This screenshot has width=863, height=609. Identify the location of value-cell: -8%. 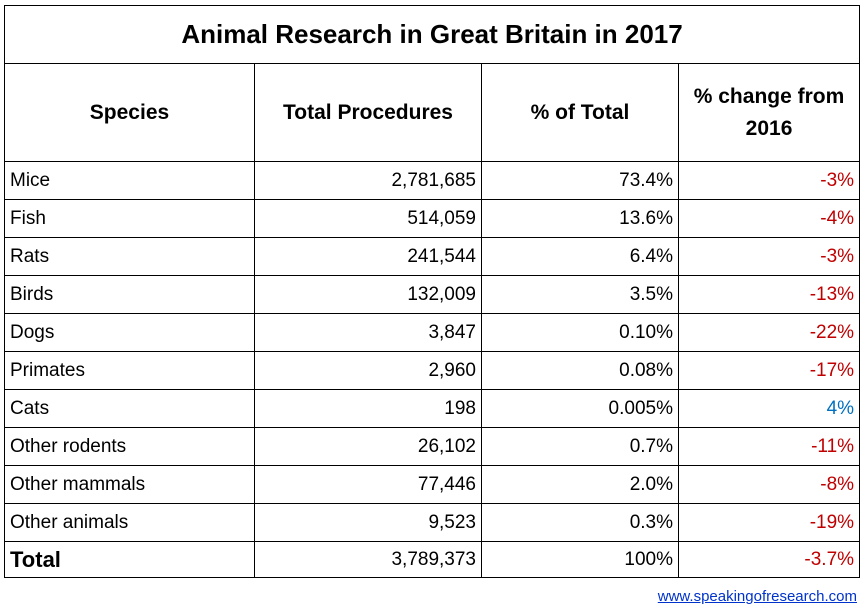
(769, 484).